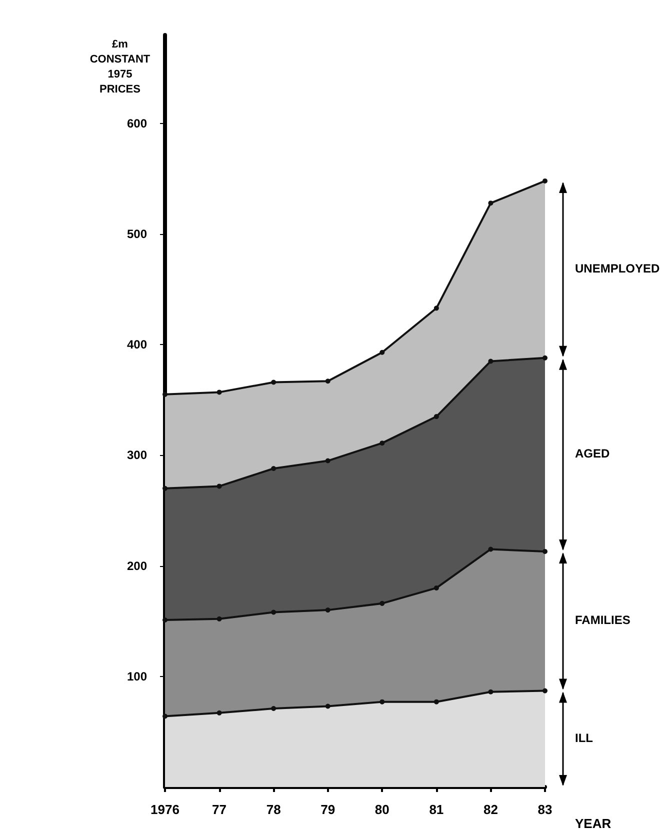 Image resolution: width=669 pixels, height=831 pixels. I want to click on y-axis-title: £m CONSTANT 1975 PRICES, so click(120, 67).